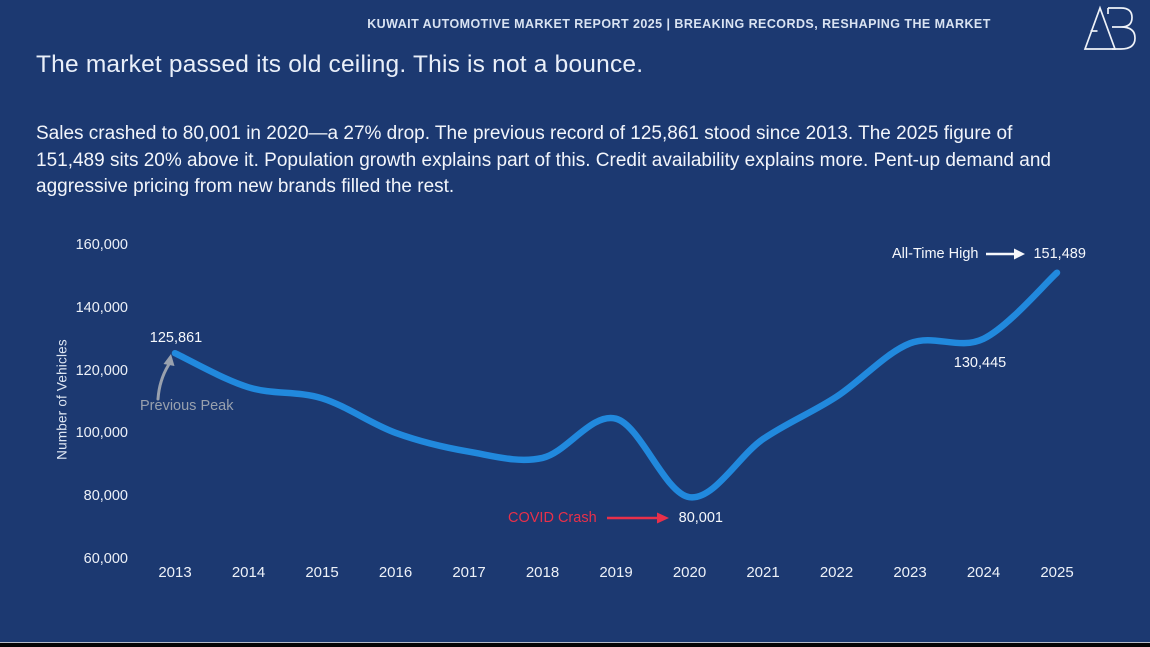 The height and width of the screenshot is (647, 1150). I want to click on window-bottom-edge, so click(575, 644).